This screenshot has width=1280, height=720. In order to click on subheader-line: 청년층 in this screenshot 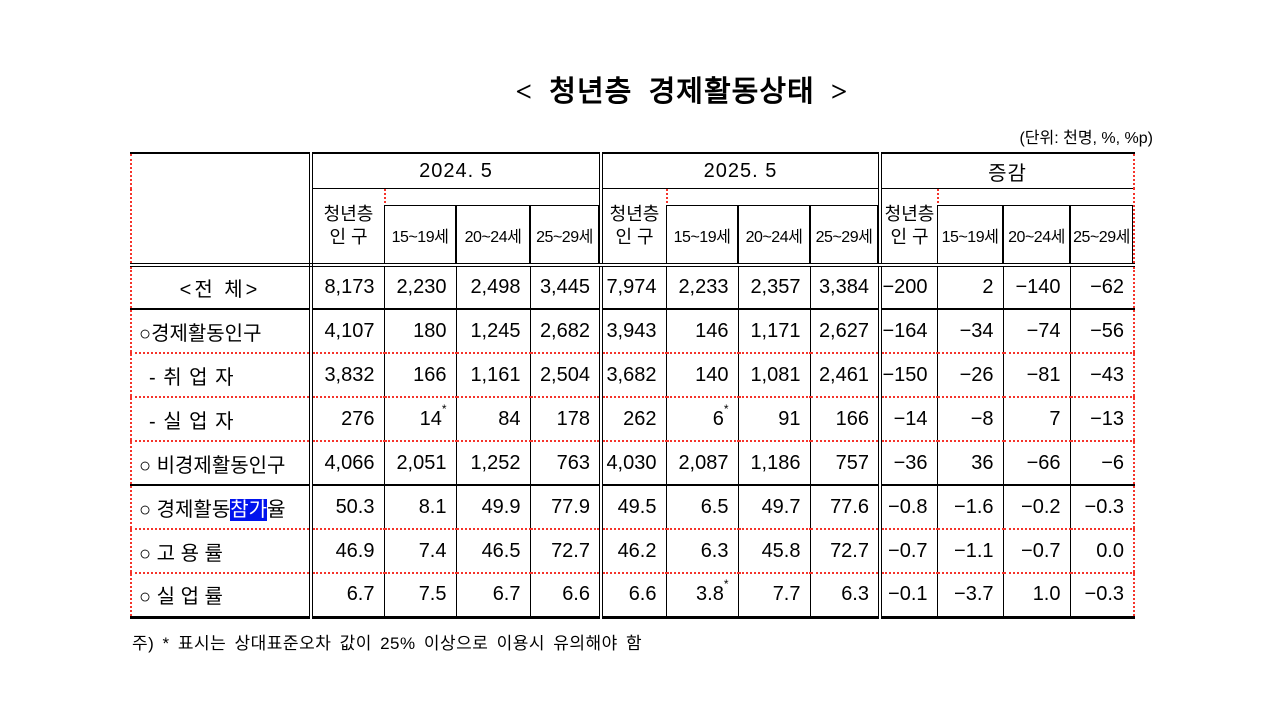, I will do `click(348, 213)`.